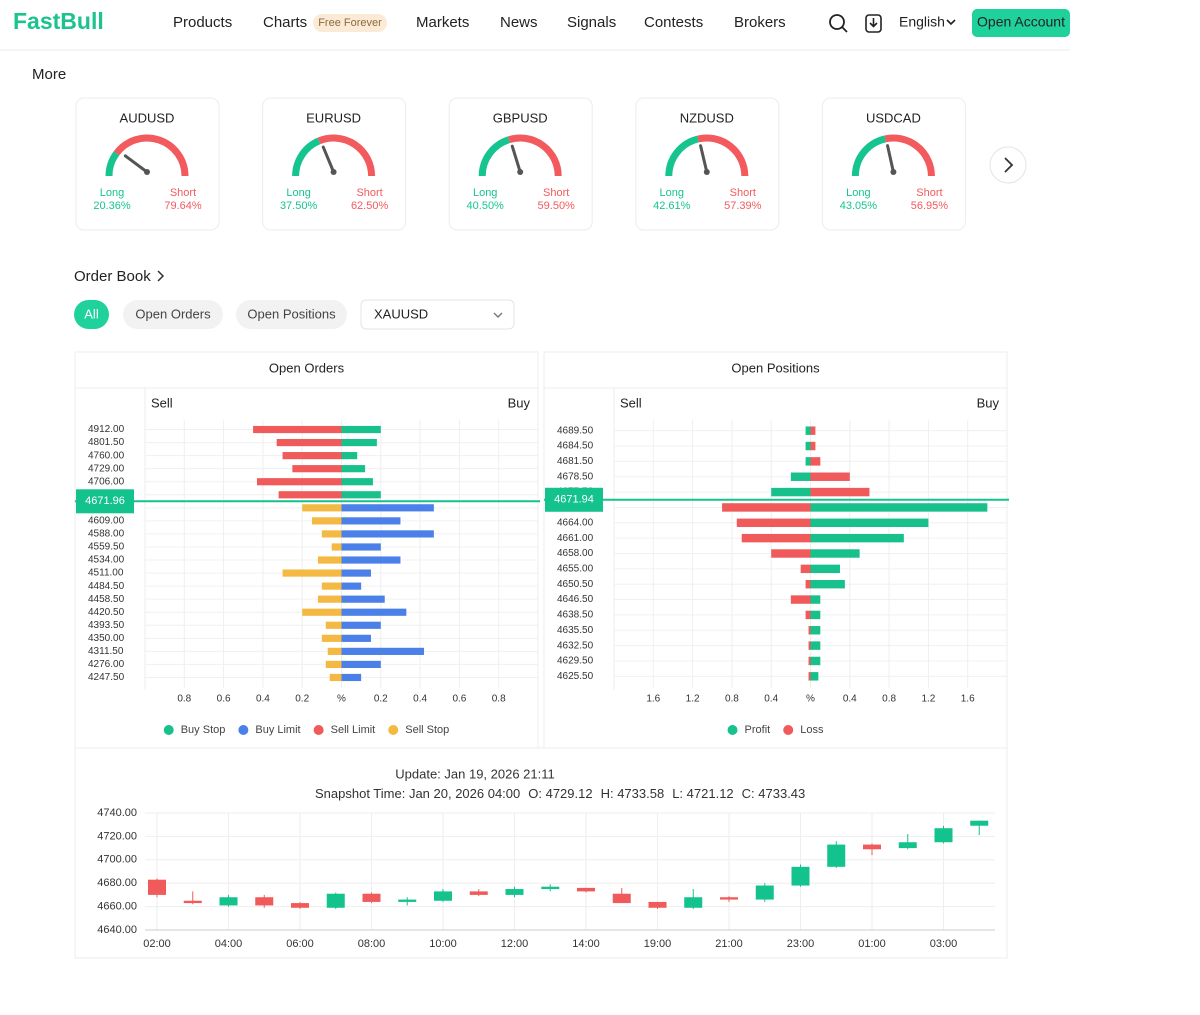 This screenshot has width=1200, height=1015. Describe the element at coordinates (147, 117) in the screenshot. I see `gauge-symbol: AUDUSD` at that location.